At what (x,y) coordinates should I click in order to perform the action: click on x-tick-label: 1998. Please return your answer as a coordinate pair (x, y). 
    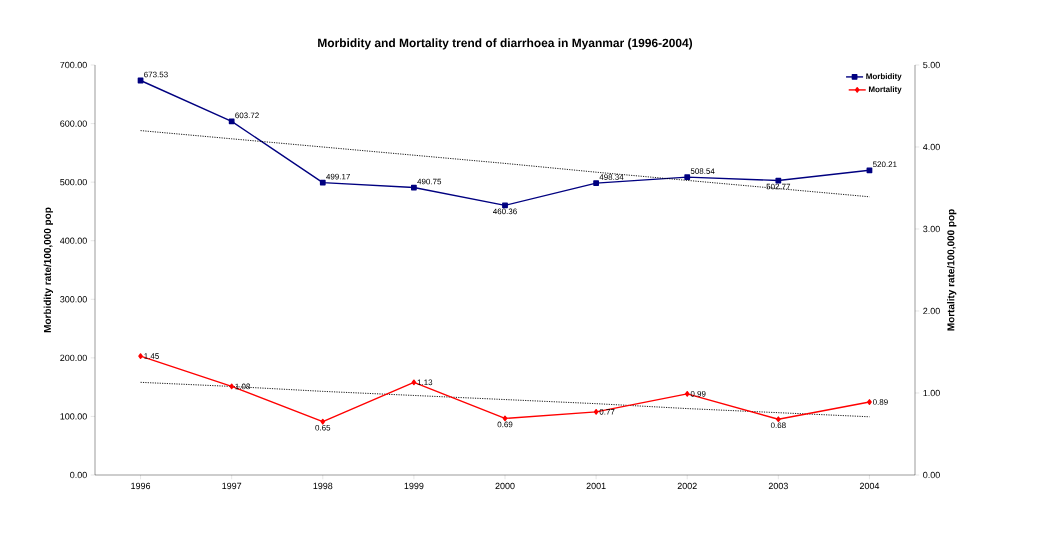
    Looking at the image, I should click on (323, 486).